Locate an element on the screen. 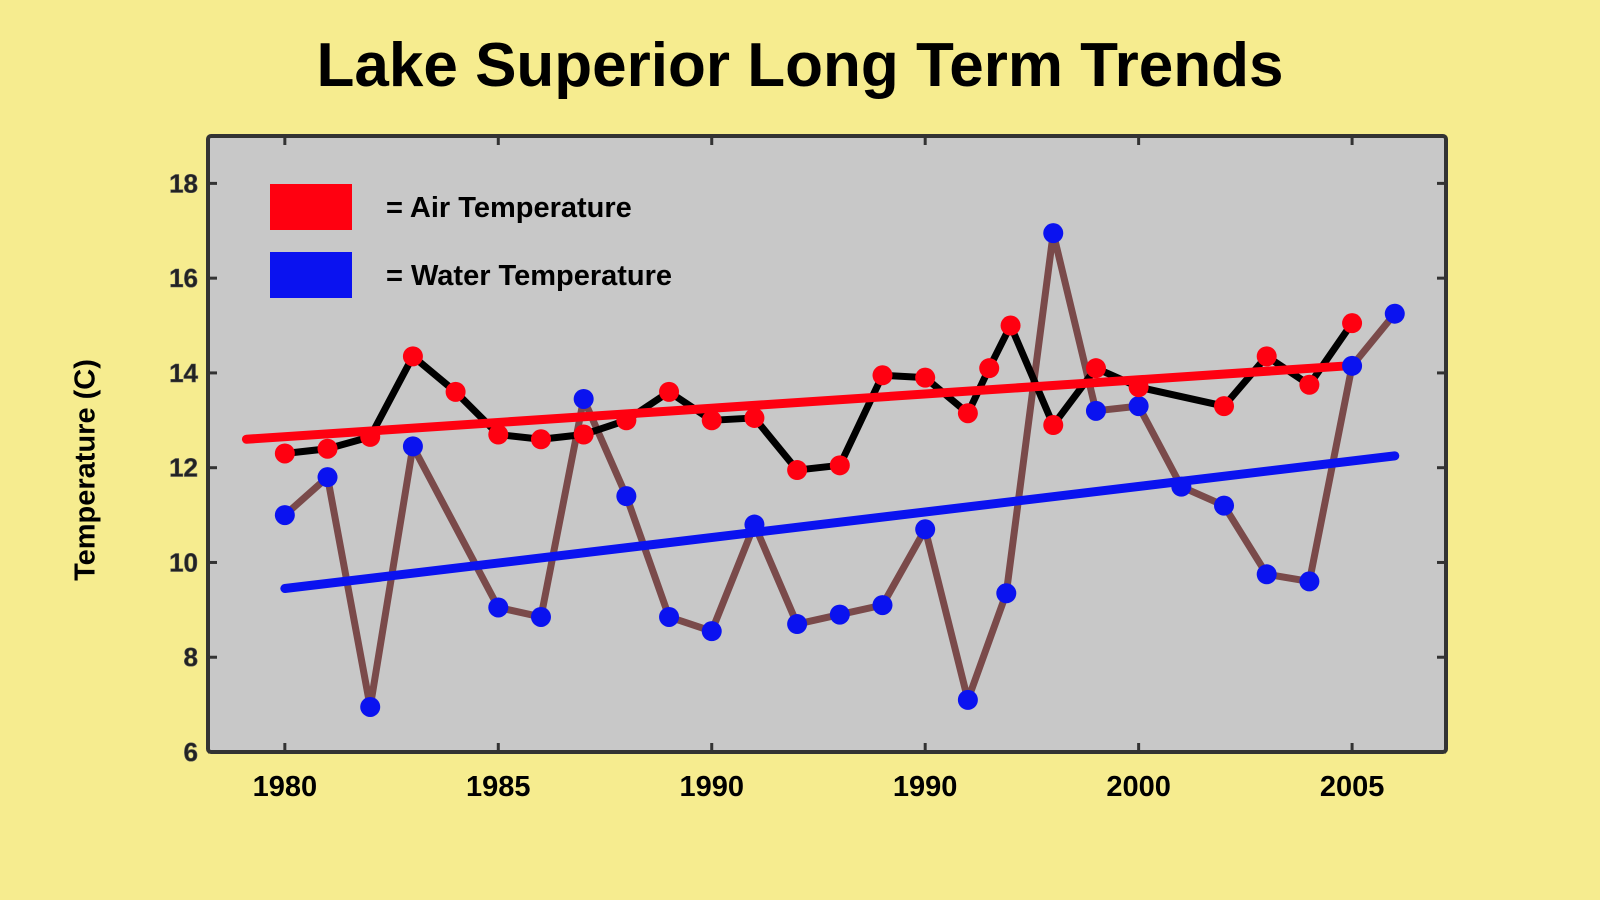  legend-label-air: = Air Temperature is located at coordinates (509, 208).